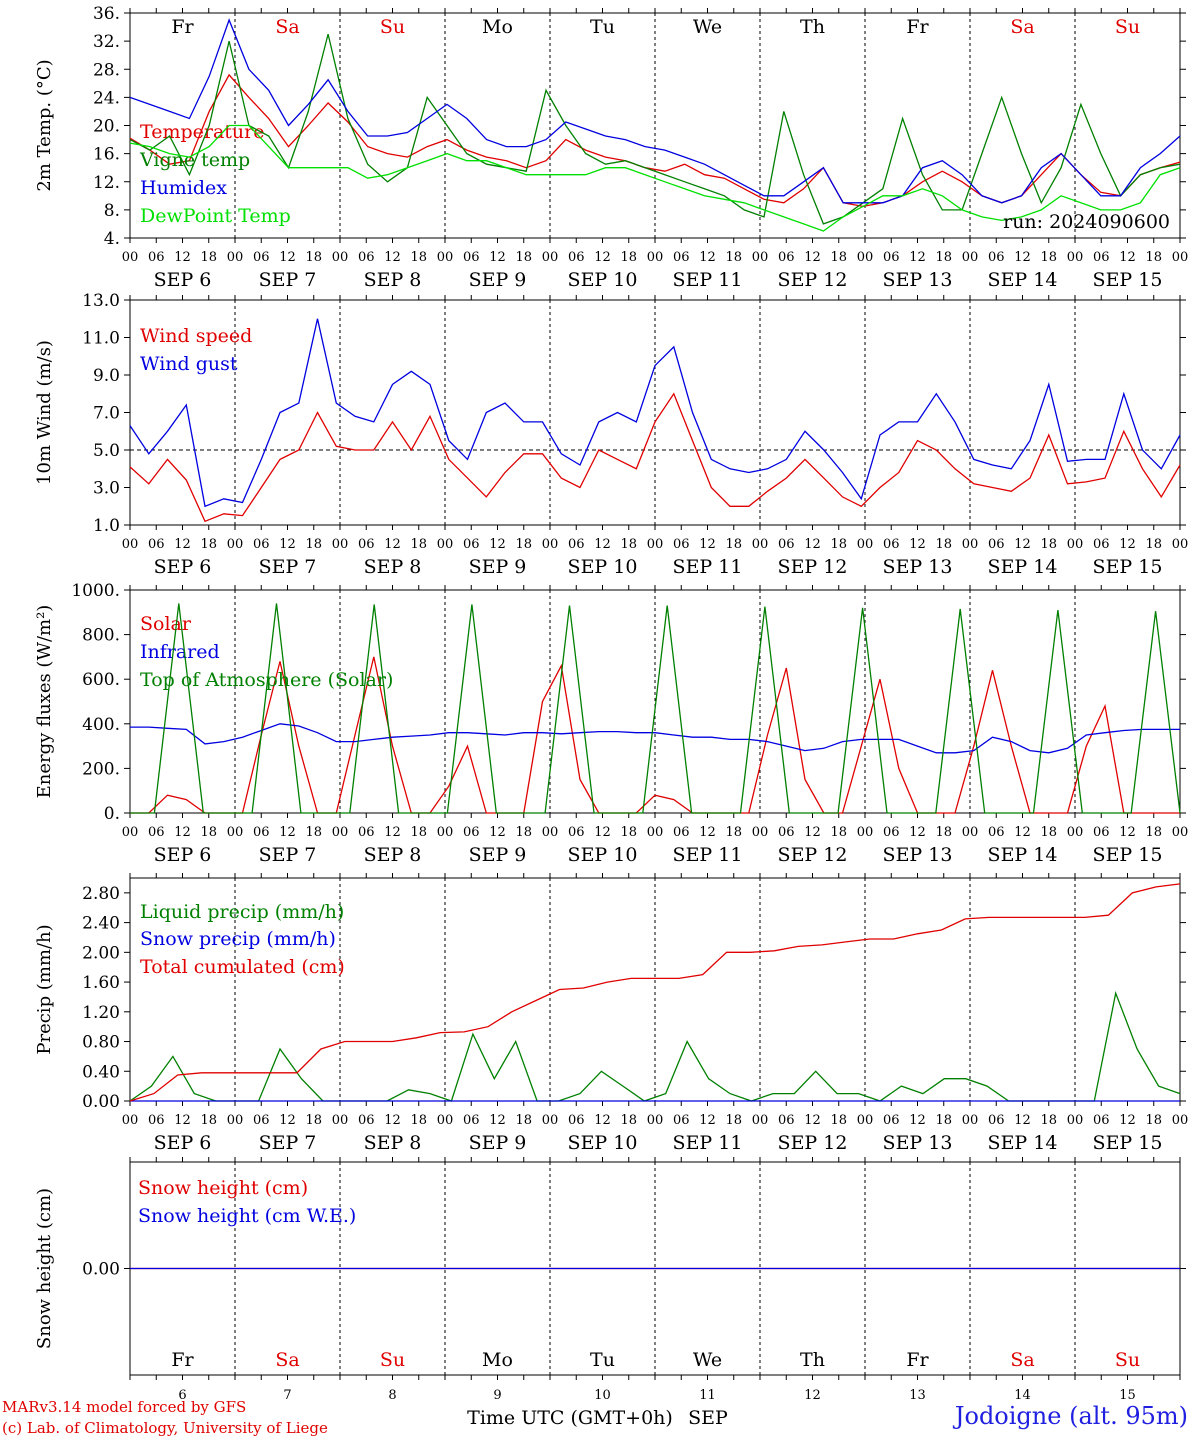 This screenshot has width=1194, height=1440. What do you see at coordinates (215, 216) in the screenshot?
I see `legend-entry: DewPoint Temp` at bounding box center [215, 216].